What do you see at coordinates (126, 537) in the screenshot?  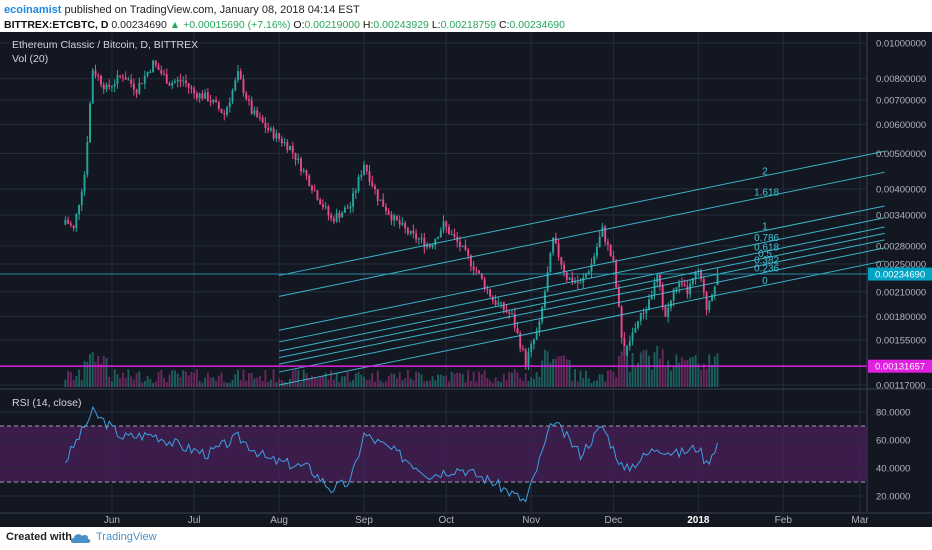 I see `tradingview-brand: TradingView` at bounding box center [126, 537].